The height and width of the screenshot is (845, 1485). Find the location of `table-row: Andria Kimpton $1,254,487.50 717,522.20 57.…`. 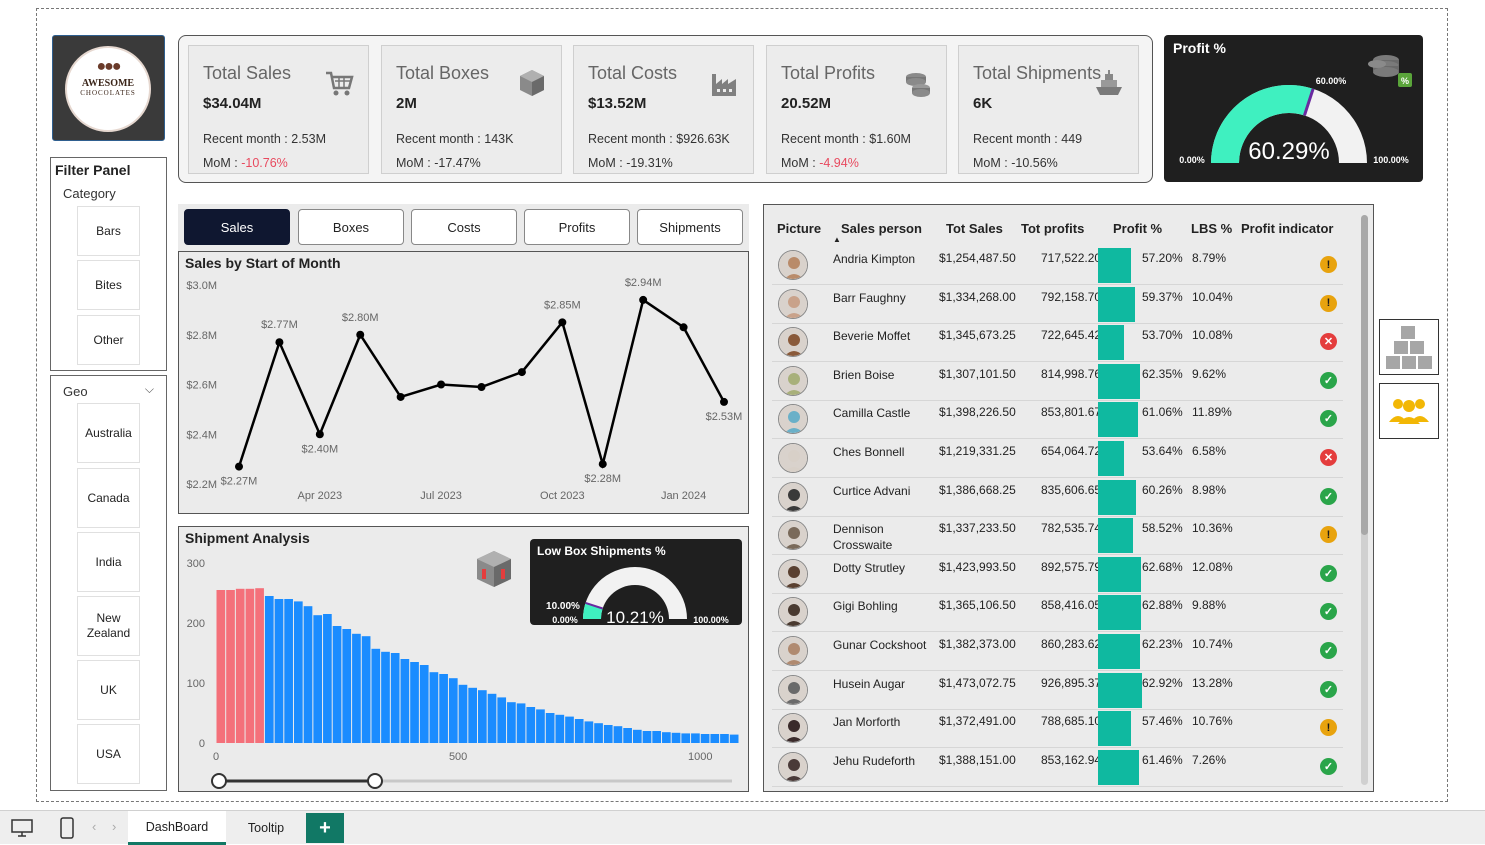

table-row: Andria Kimpton $1,254,487.50 717,522.20 57.… is located at coordinates (1057, 266).